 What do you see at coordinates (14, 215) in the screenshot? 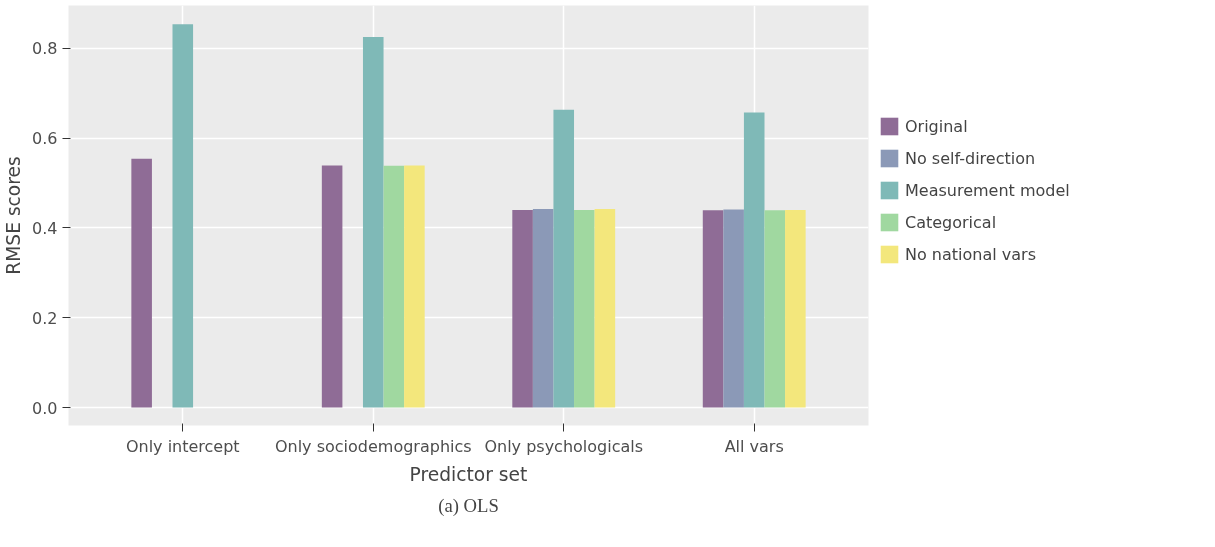
I see `y-axis-title: RMSE scores` at bounding box center [14, 215].